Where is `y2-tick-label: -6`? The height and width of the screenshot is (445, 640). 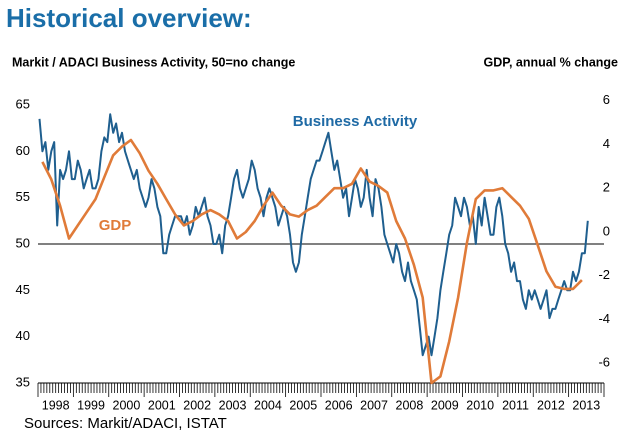
y2-tick-label: -6 is located at coordinates (604, 362).